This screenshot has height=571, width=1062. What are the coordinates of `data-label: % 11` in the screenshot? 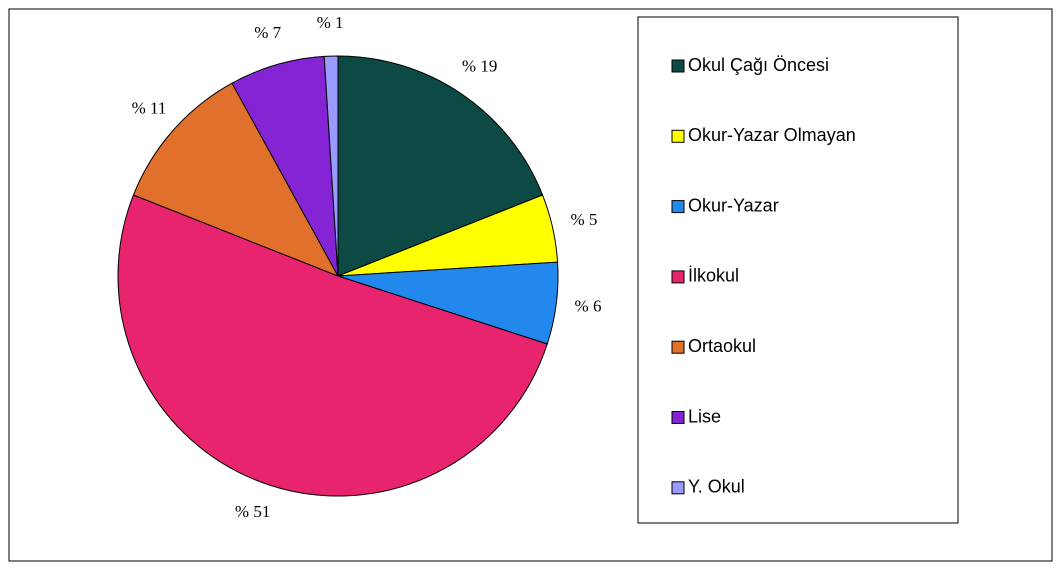 It's located at (149, 107).